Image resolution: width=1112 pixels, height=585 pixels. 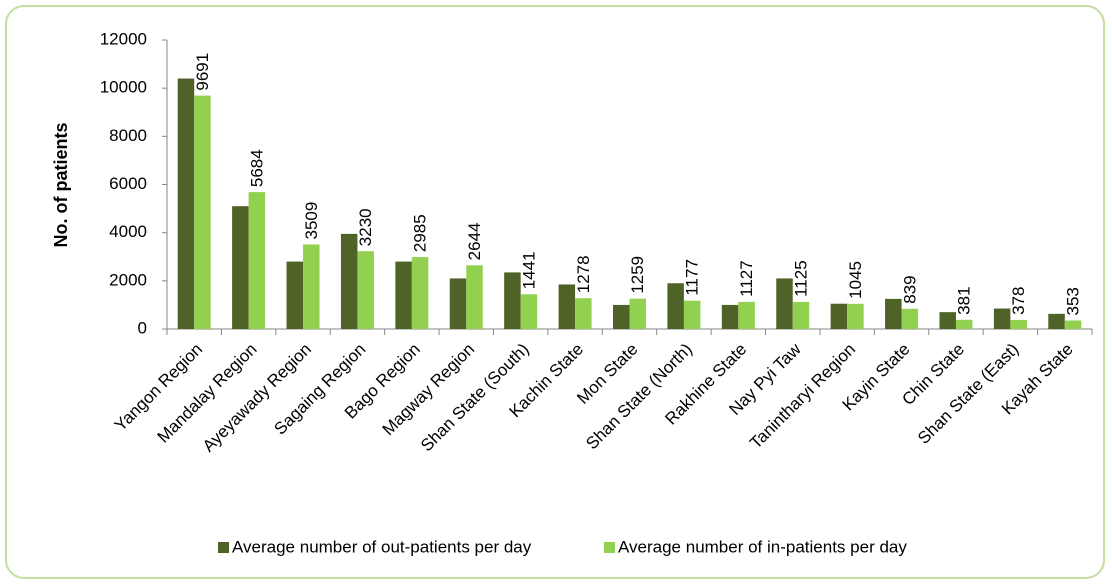 I want to click on data-label: 3230, so click(x=365, y=227).